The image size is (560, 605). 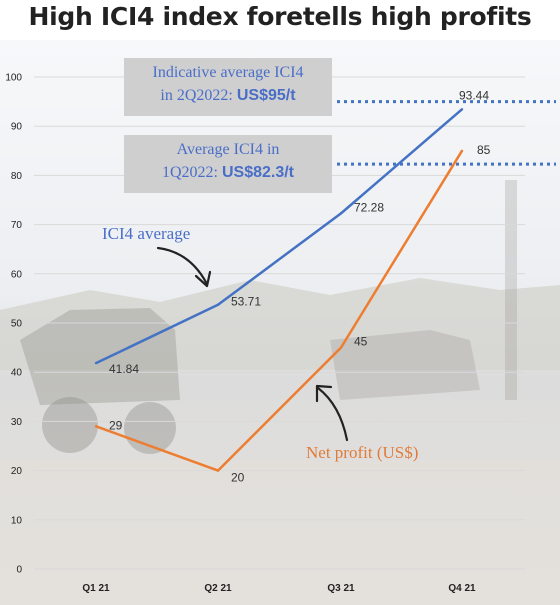 I want to click on annotation-line-2: 1Q2022: US$82.3/t, so click(x=228, y=172).